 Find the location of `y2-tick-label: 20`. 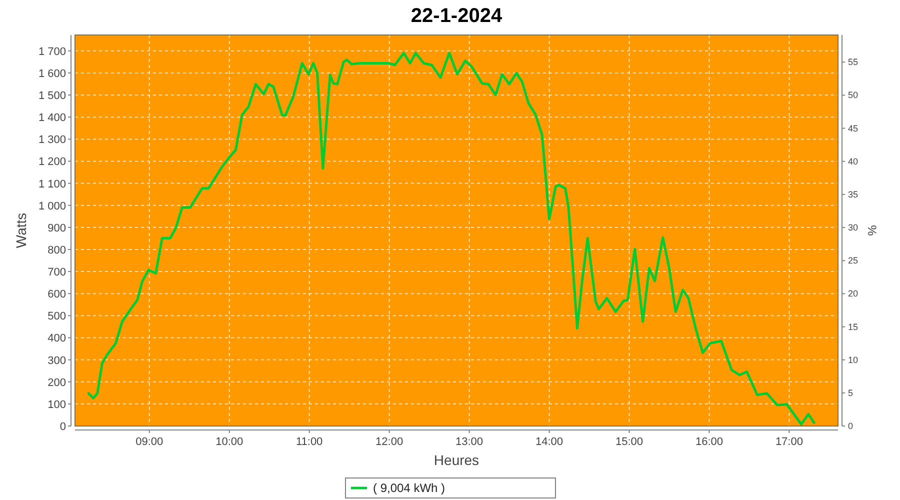

y2-tick-label: 20 is located at coordinates (853, 293).